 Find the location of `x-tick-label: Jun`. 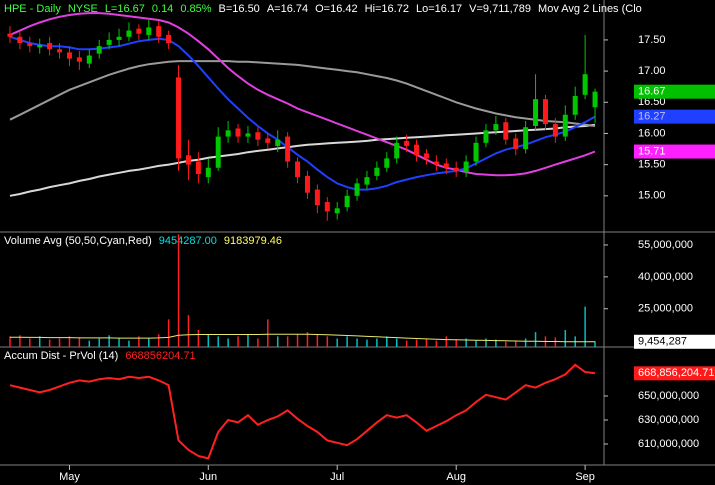

x-tick-label: Jun is located at coordinates (208, 477).